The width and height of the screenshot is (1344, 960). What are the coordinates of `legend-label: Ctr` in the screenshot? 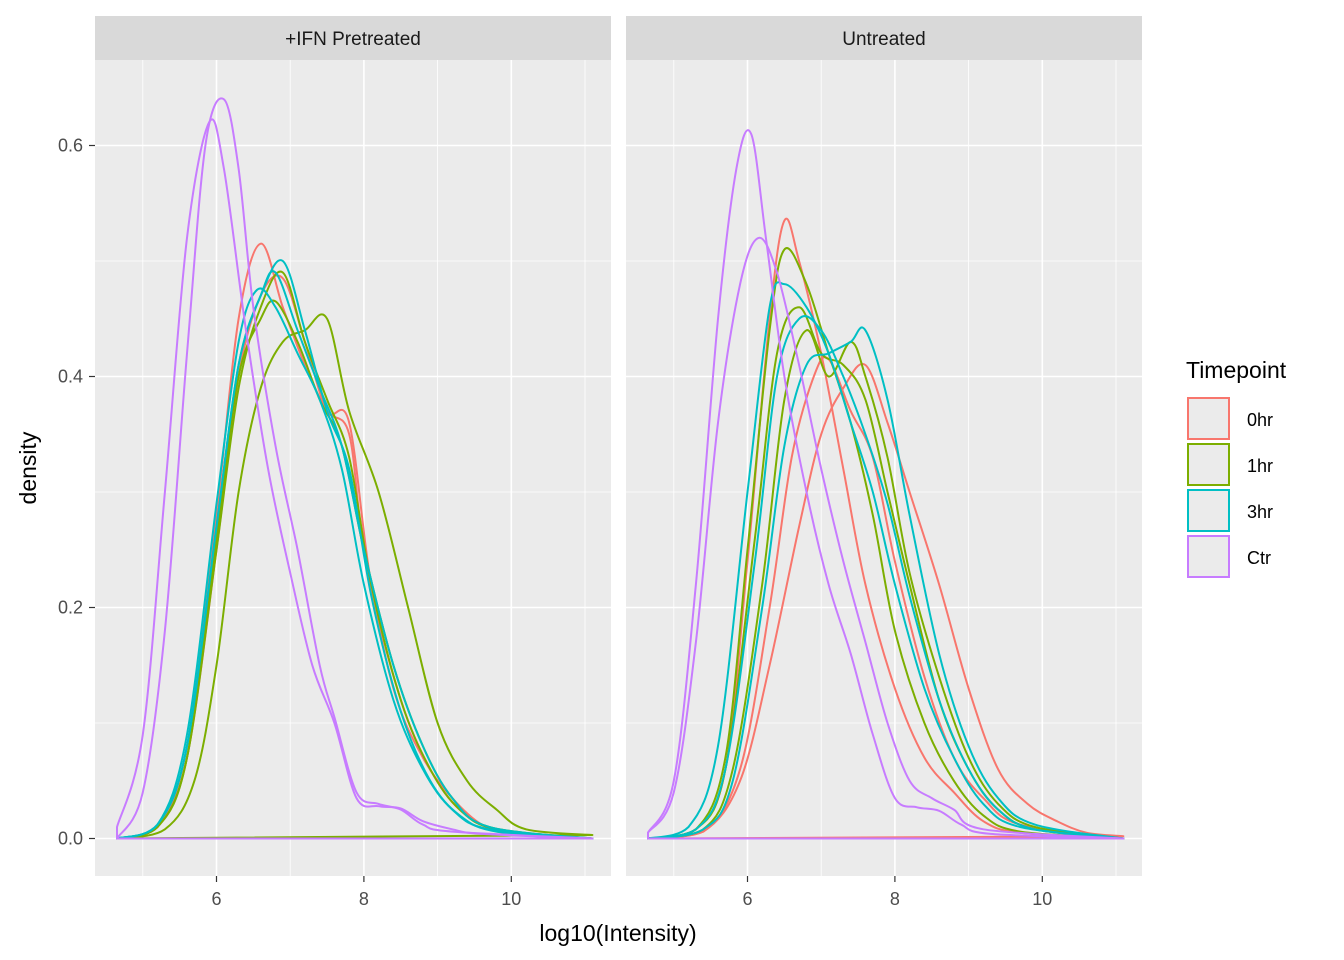 It's located at (1259, 558).